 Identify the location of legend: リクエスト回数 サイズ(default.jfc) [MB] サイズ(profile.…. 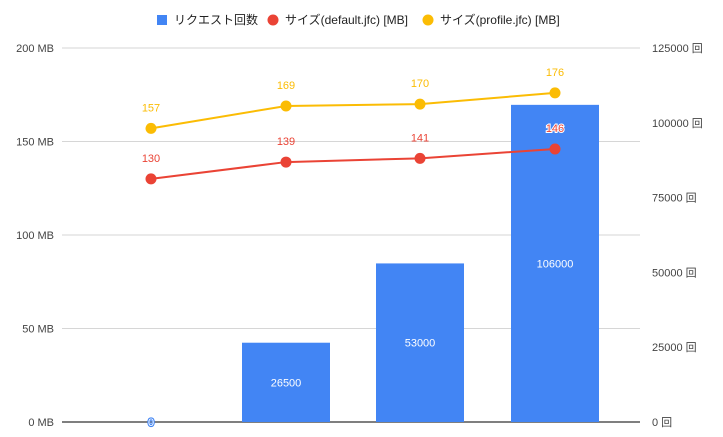
(358, 19).